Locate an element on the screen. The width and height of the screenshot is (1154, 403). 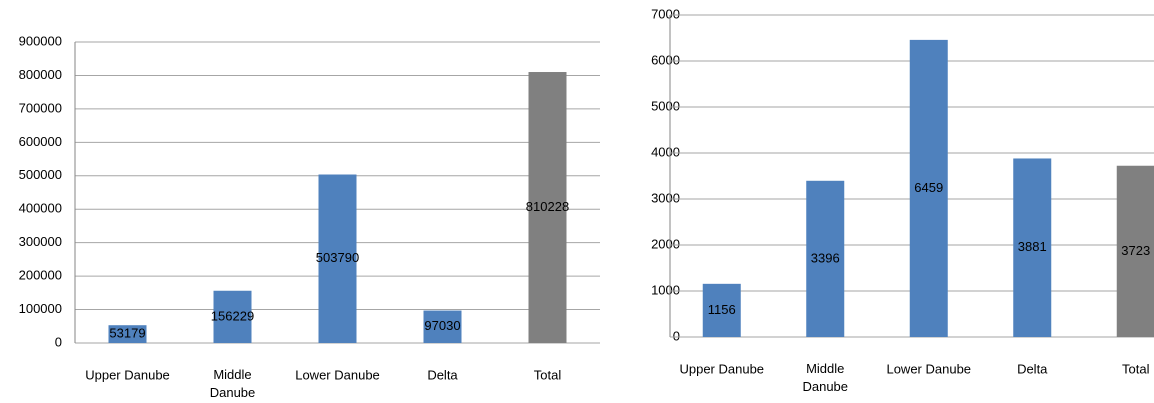
data-label: 97030 is located at coordinates (442, 325).